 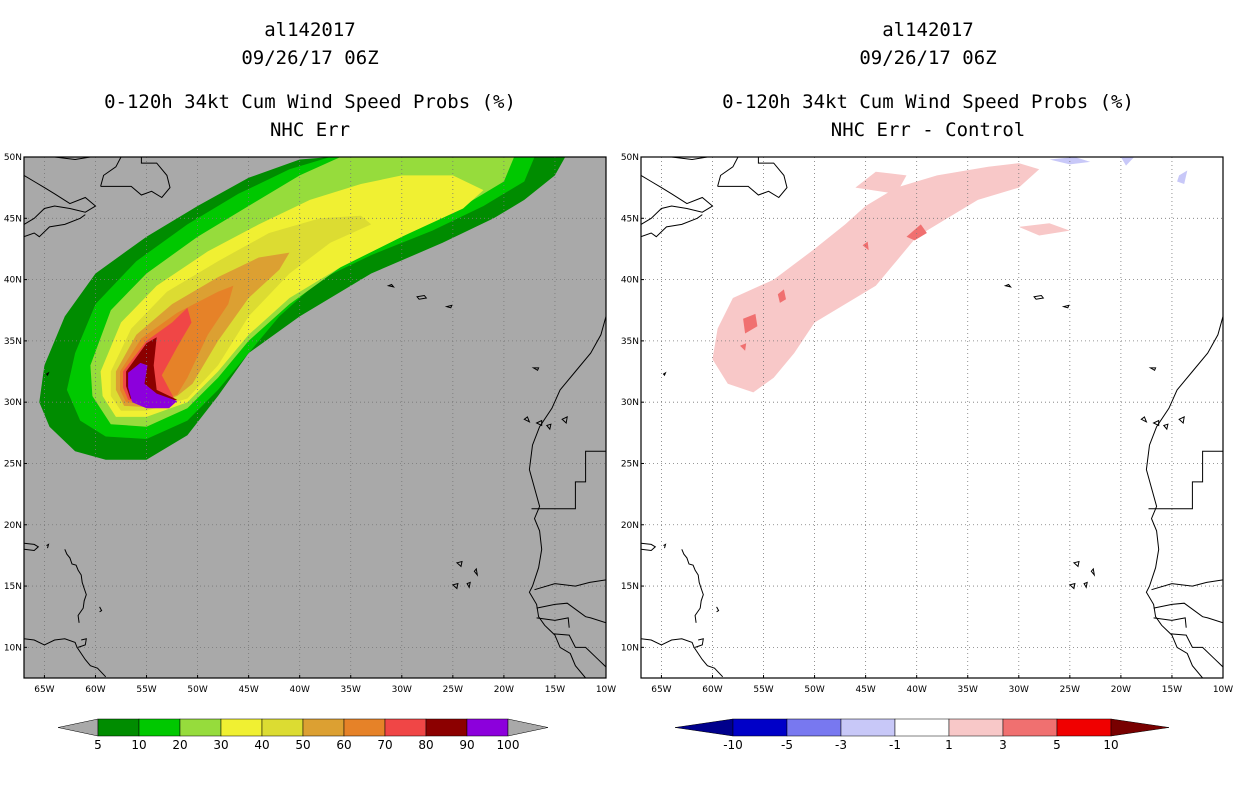 What do you see at coordinates (95, 690) in the screenshot?
I see `left-lon-label: 60W` at bounding box center [95, 690].